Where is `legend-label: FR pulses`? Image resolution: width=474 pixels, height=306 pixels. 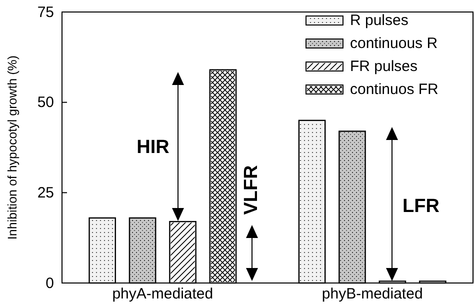 legend-label: FR pulses is located at coordinates (384, 66).